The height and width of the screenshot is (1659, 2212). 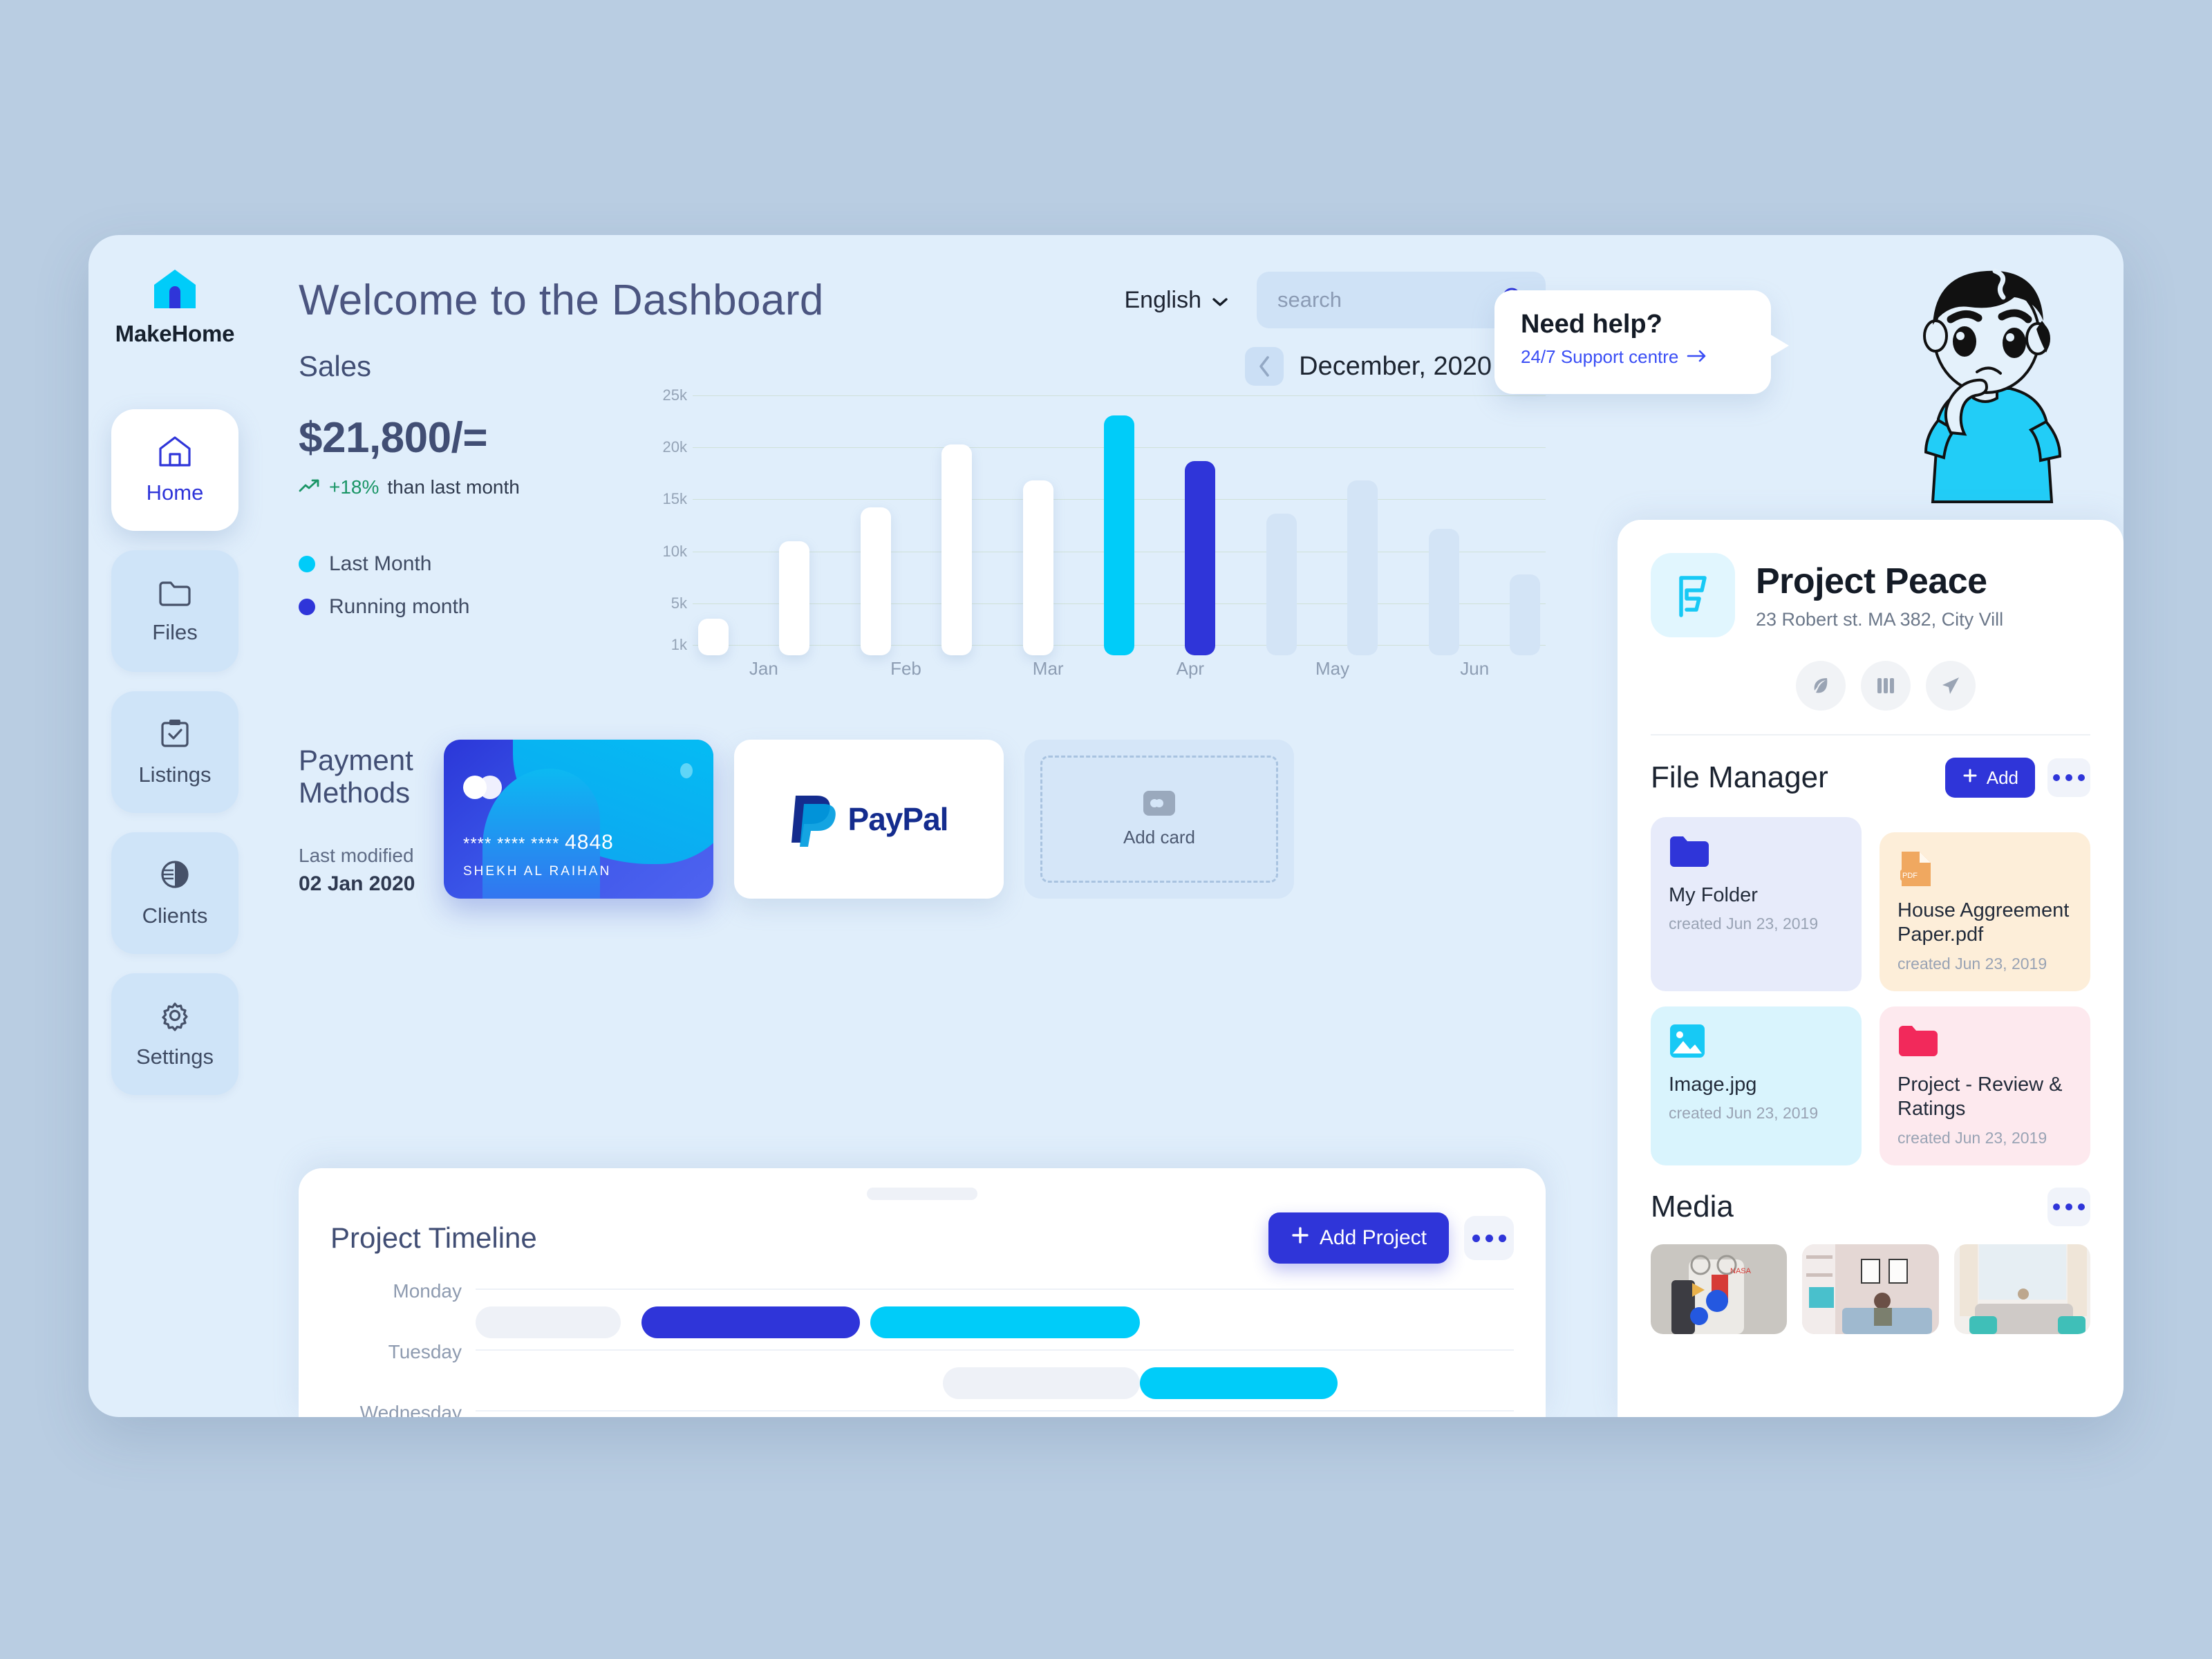 I want to click on last-modified-label: Last modified, so click(x=357, y=856).